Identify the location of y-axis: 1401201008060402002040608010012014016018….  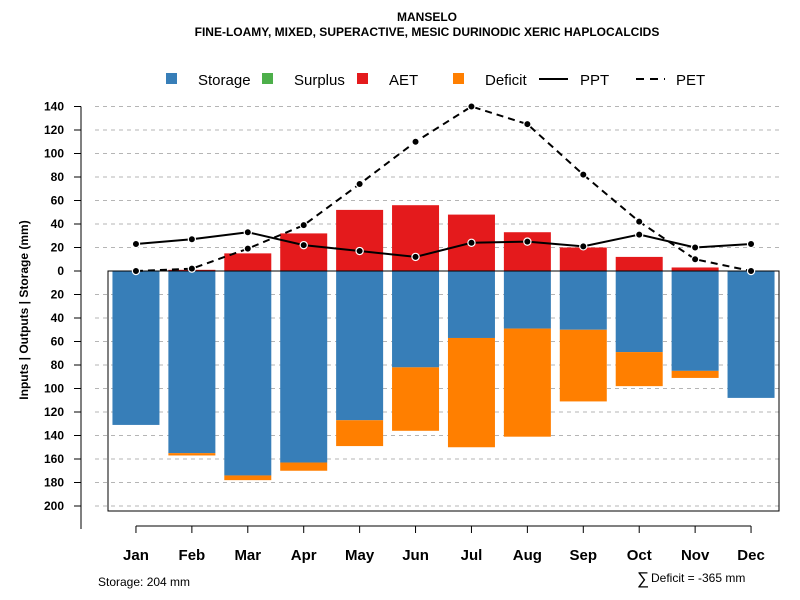
(63, 314).